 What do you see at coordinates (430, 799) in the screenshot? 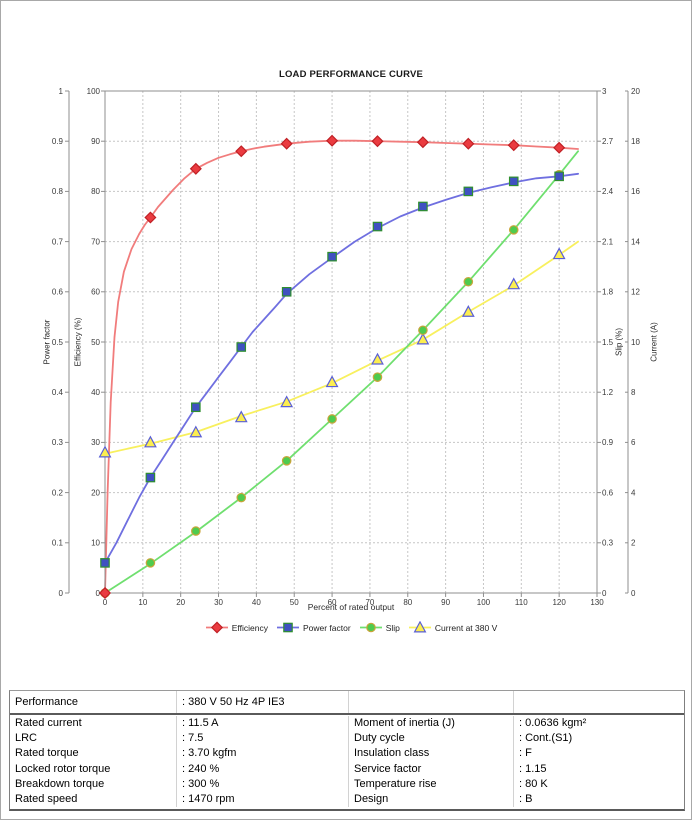
I see `spec-label: Design` at bounding box center [430, 799].